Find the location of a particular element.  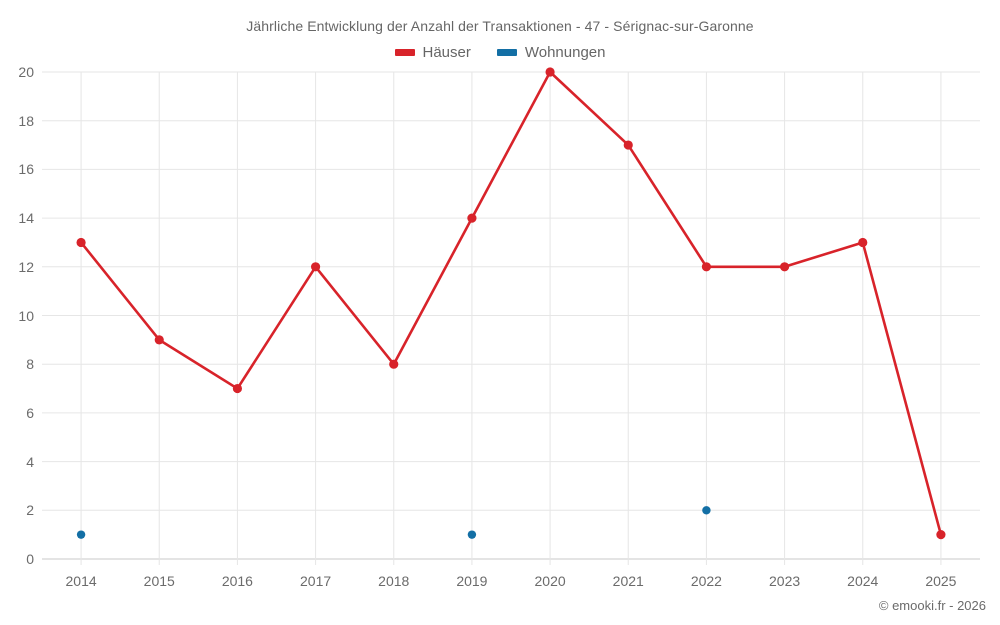

y-tick-label: 10 is located at coordinates (26, 315).